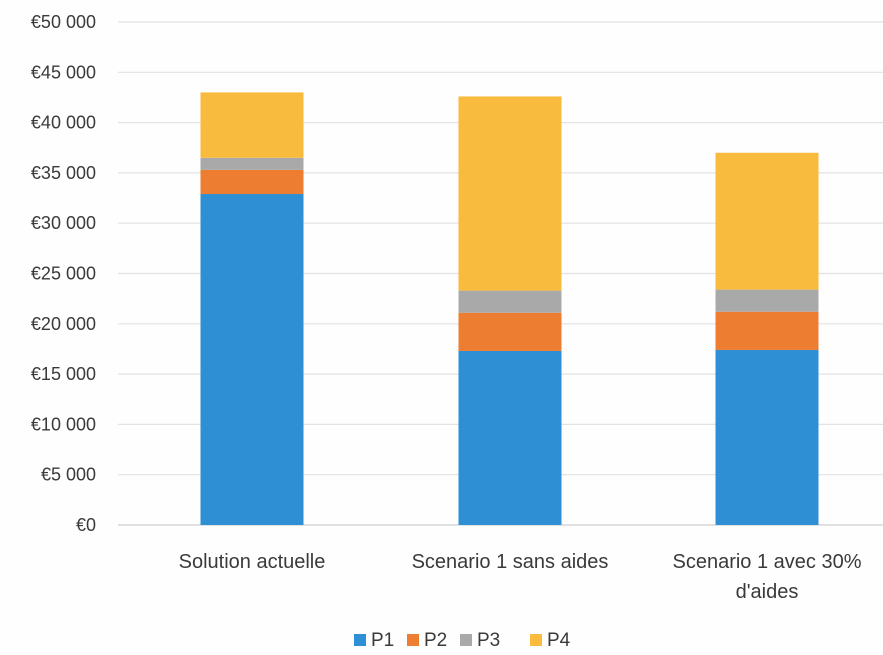  Describe the element at coordinates (63, 72) in the screenshot. I see `y-tick-label: €45 000` at that location.